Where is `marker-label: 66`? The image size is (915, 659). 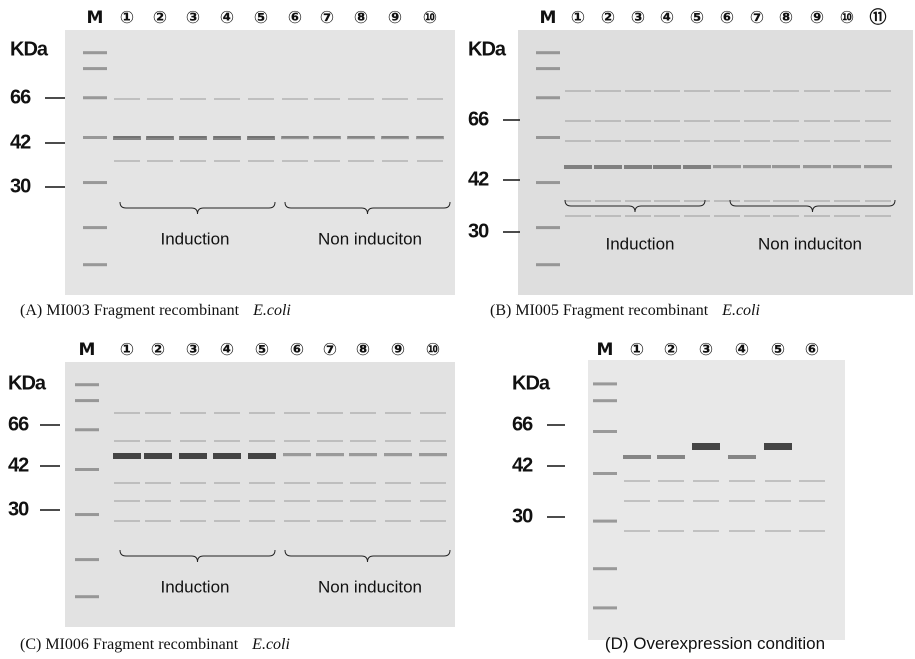 marker-label: 66 is located at coordinates (478, 119).